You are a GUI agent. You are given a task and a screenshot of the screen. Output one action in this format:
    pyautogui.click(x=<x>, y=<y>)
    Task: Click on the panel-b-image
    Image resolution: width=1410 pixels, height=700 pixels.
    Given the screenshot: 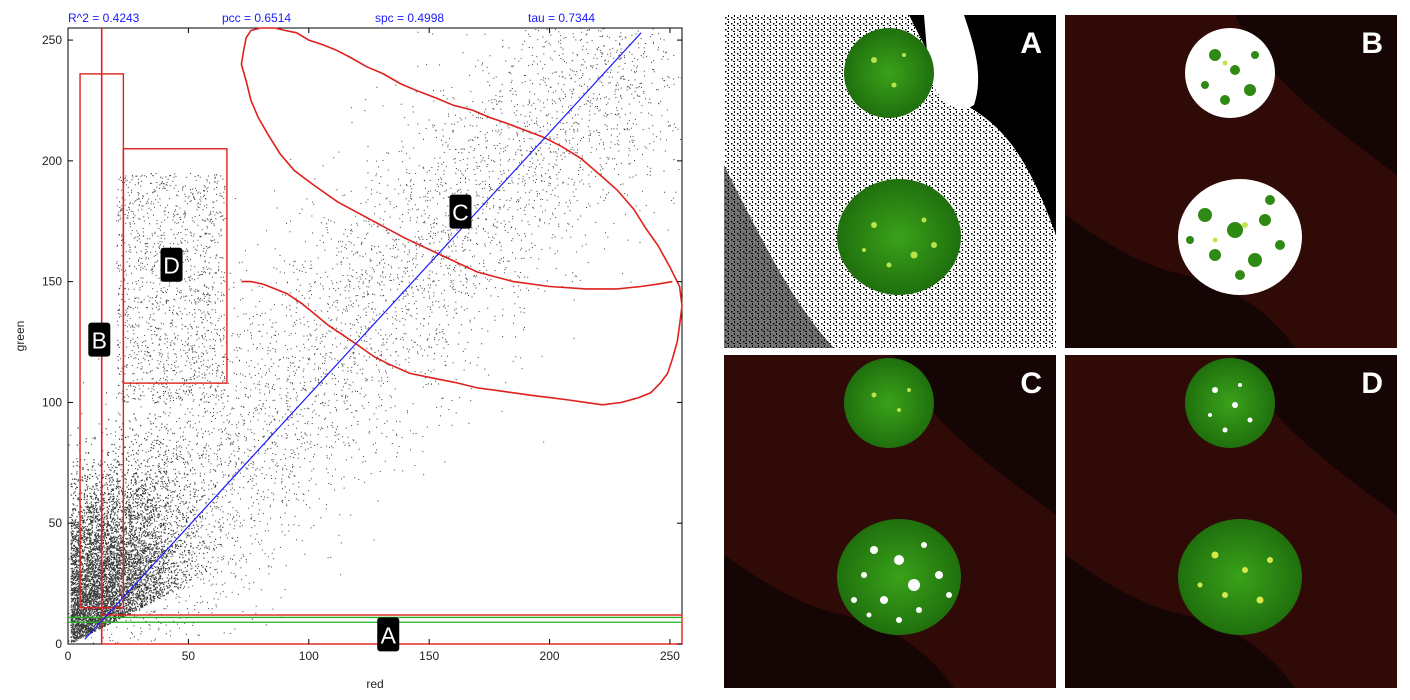 What is the action you would take?
    pyautogui.click(x=1231, y=181)
    